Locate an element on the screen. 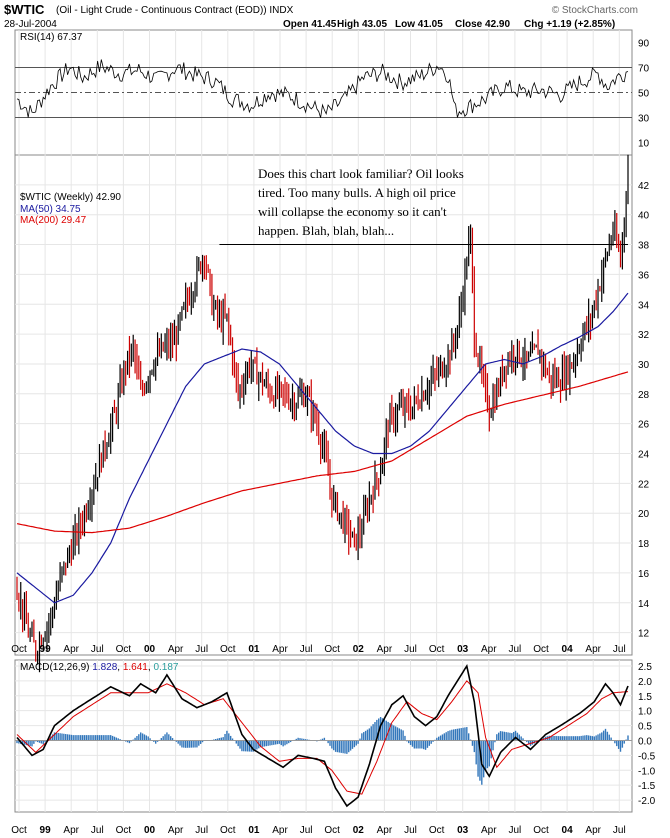 This screenshot has height=838, width=670. rsi-line is located at coordinates (322, 88).